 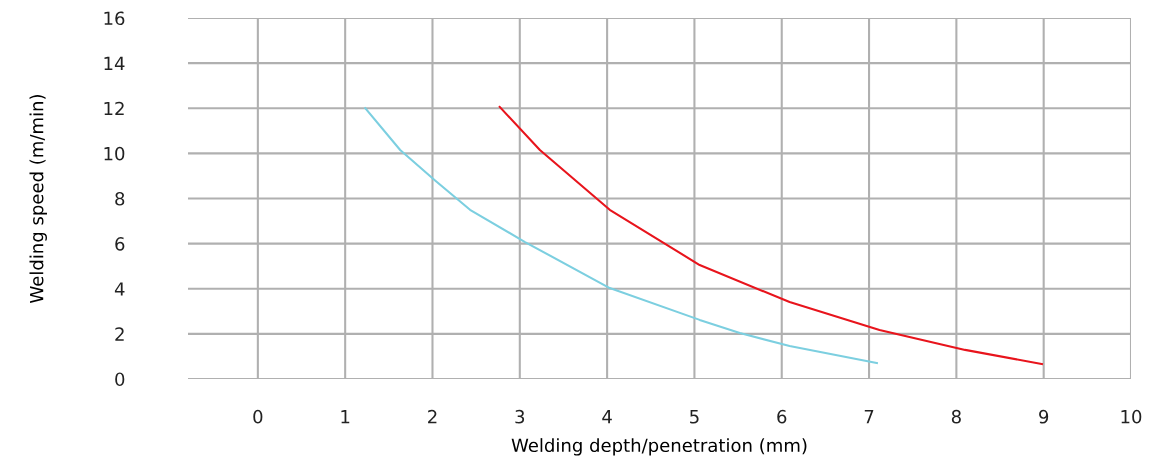 What do you see at coordinates (120, 379) in the screenshot?
I see `y-tick-label: 0` at bounding box center [120, 379].